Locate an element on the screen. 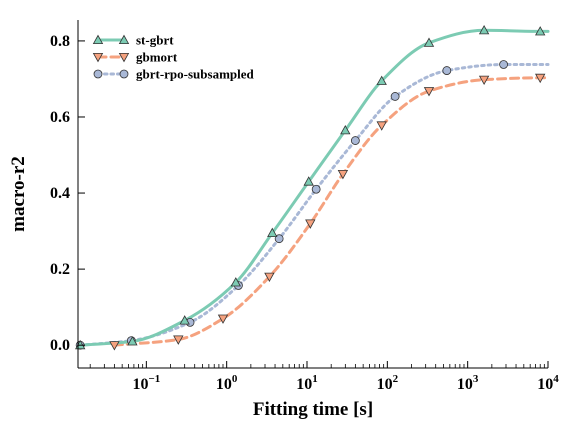  legend-label-st-gbrt: st-gbrt is located at coordinates (155, 40).